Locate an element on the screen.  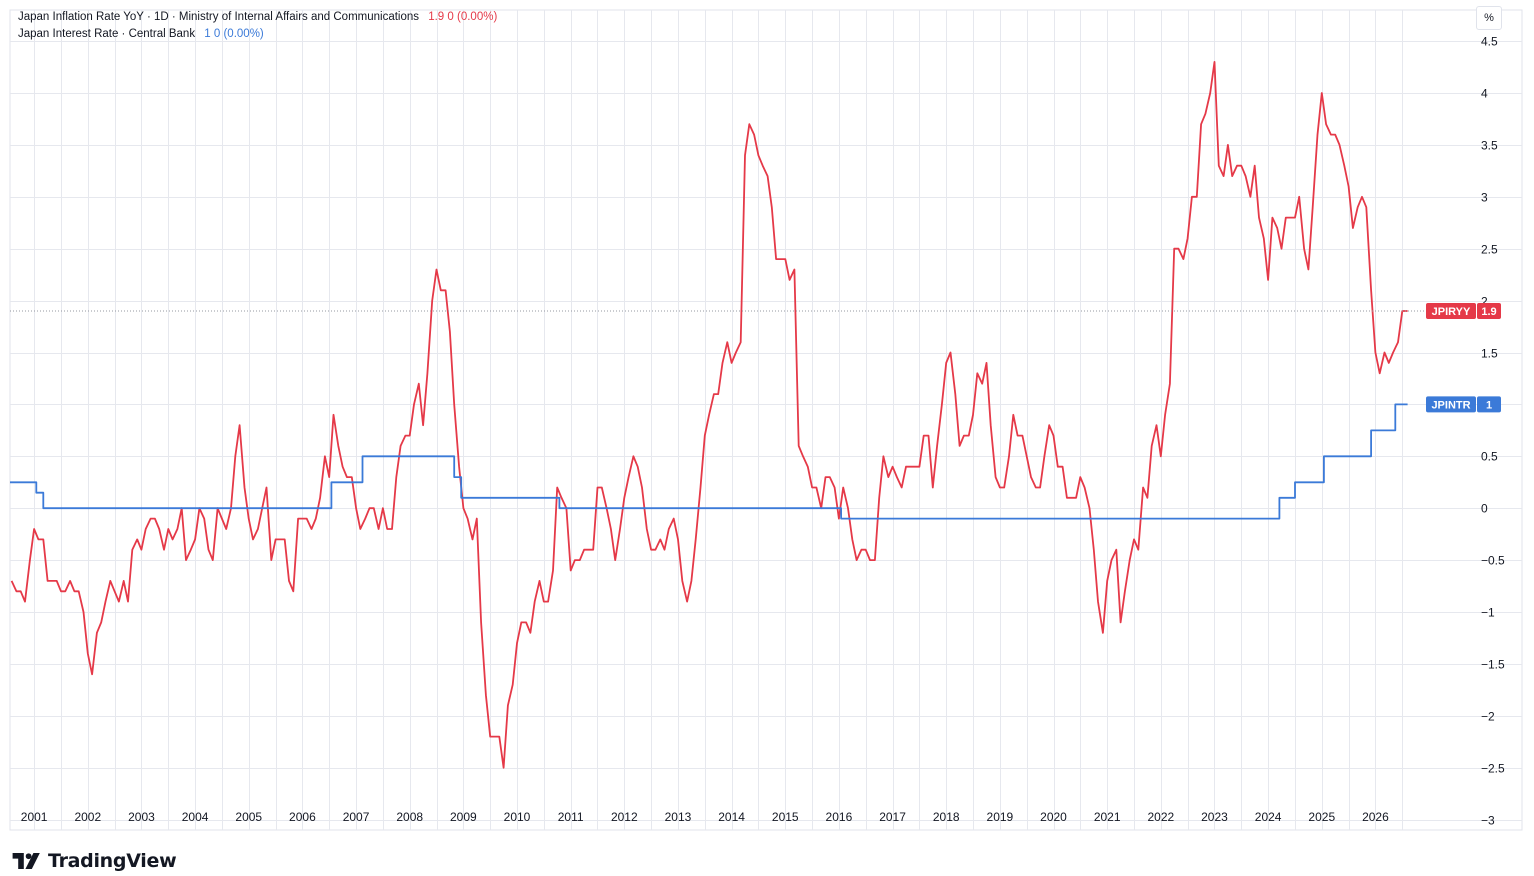
x-tick-label: 2004 is located at coordinates (195, 817).